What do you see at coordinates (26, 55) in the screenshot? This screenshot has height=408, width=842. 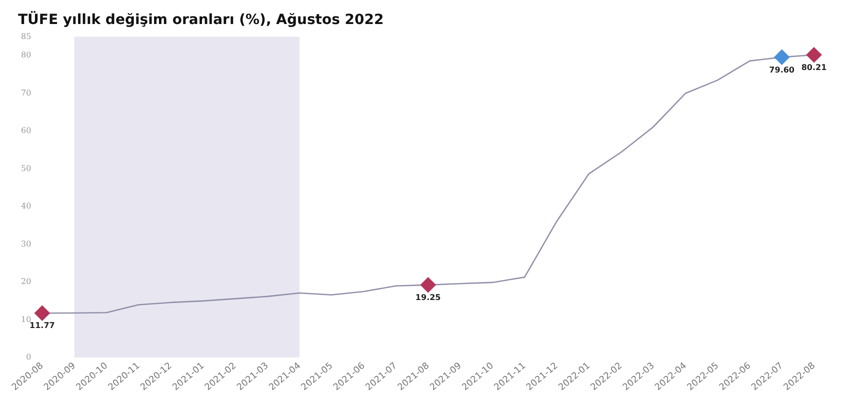 I see `y-tick-label: 80` at bounding box center [26, 55].